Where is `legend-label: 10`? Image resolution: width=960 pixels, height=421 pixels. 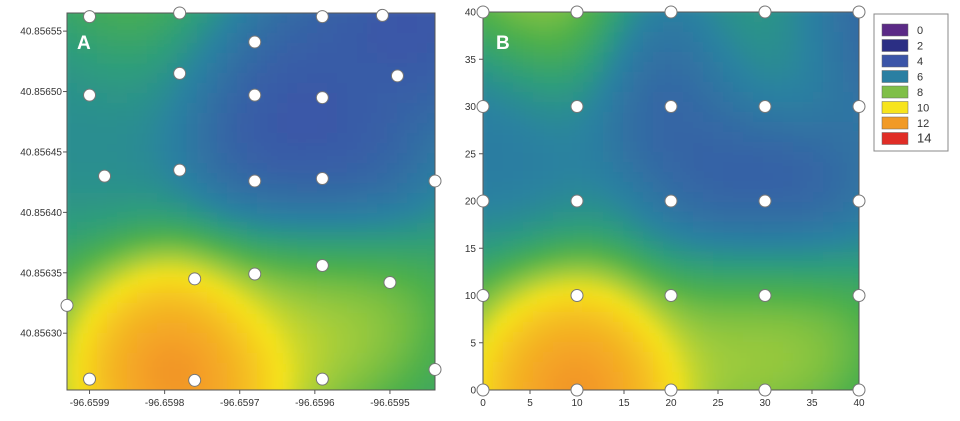 legend-label: 10 is located at coordinates (923, 109).